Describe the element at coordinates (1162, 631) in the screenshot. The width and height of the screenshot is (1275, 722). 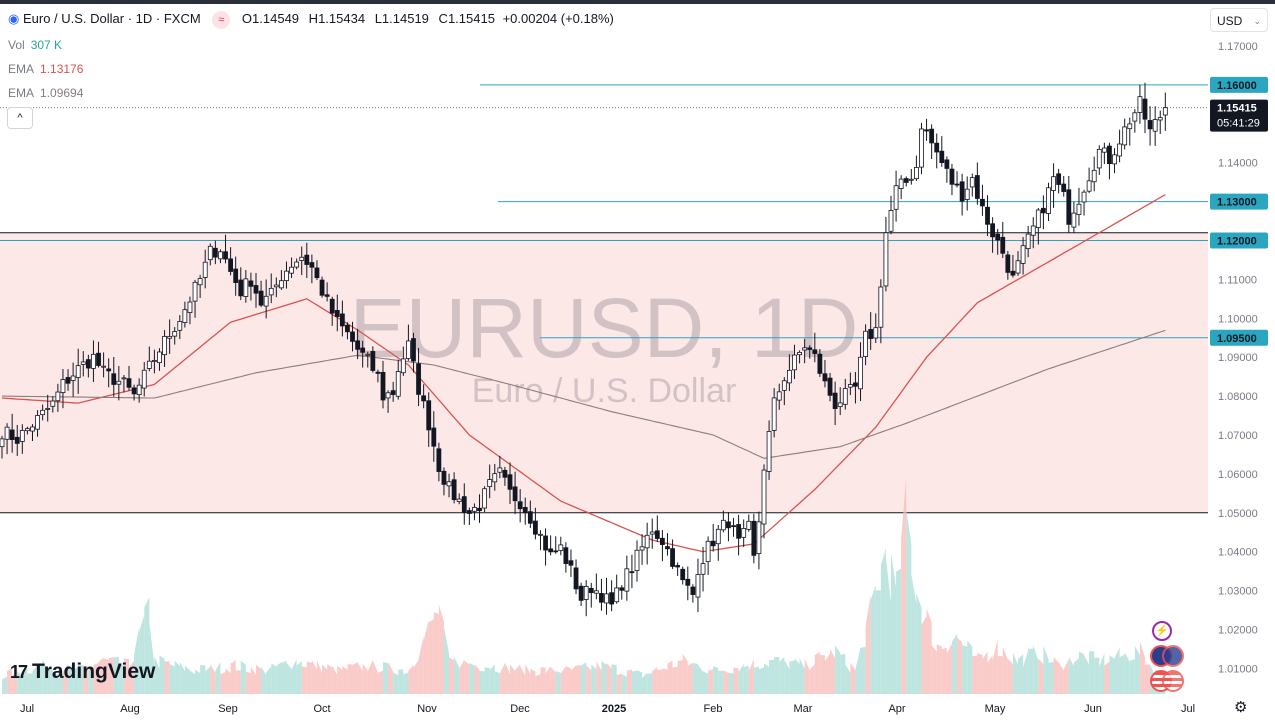
I see `lightning-icon: ⚡` at that location.